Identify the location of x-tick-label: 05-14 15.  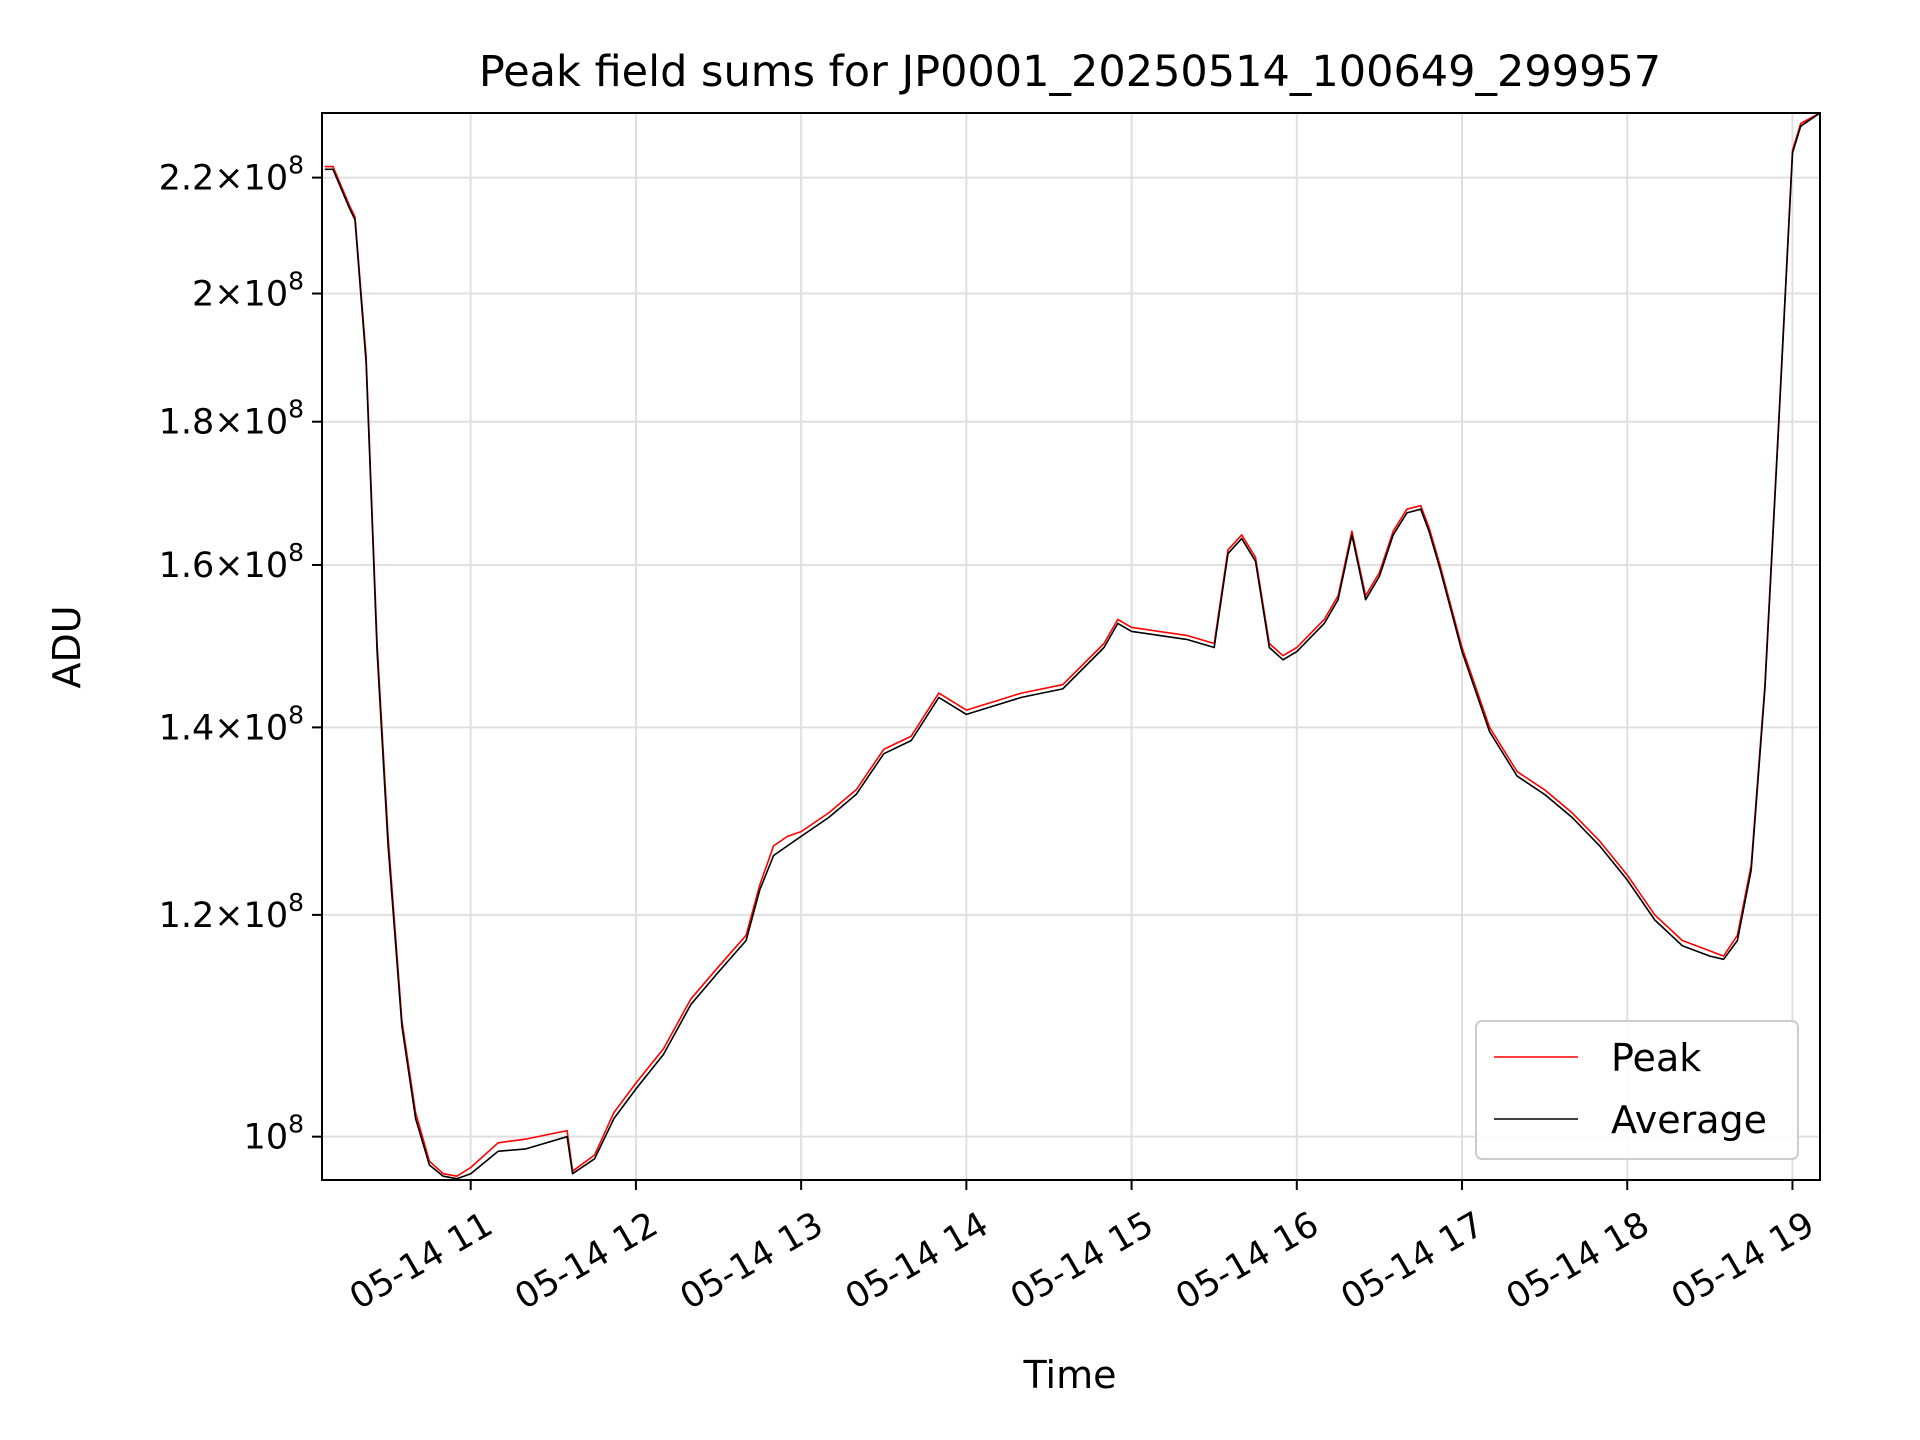
(1082, 1261).